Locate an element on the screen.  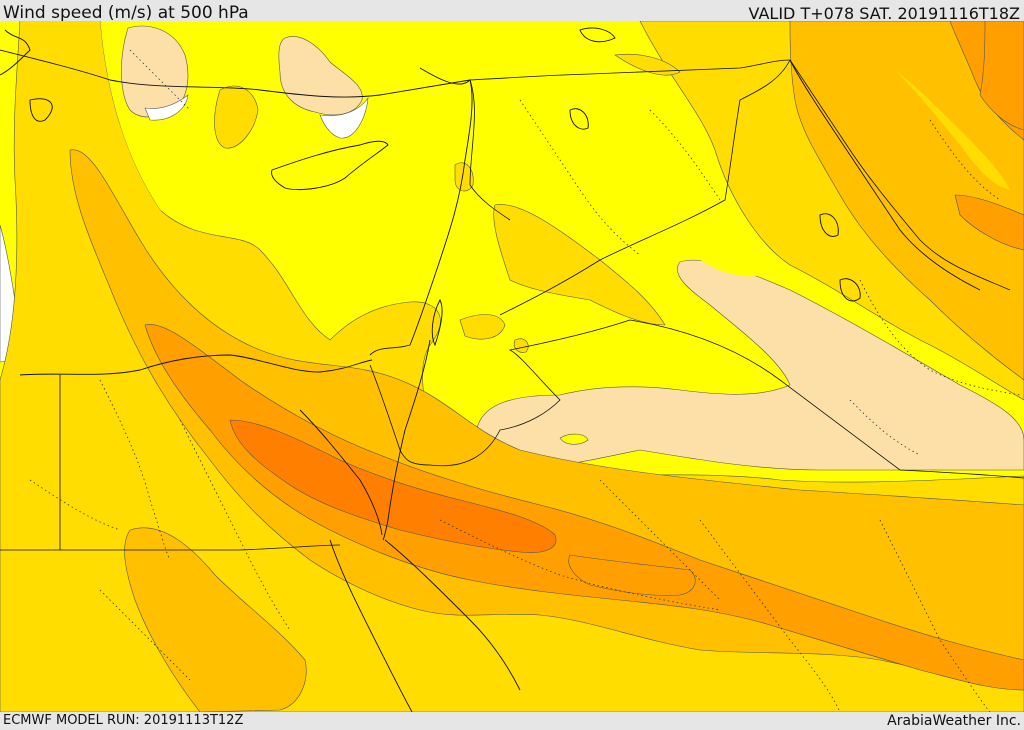
border-jordan-saudi is located at coordinates (530, 393).